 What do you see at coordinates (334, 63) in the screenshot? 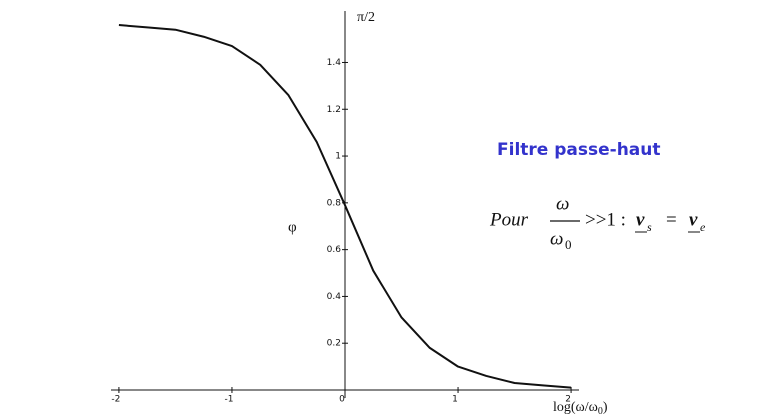
I see `y-tick-label: 1.4` at bounding box center [334, 63].